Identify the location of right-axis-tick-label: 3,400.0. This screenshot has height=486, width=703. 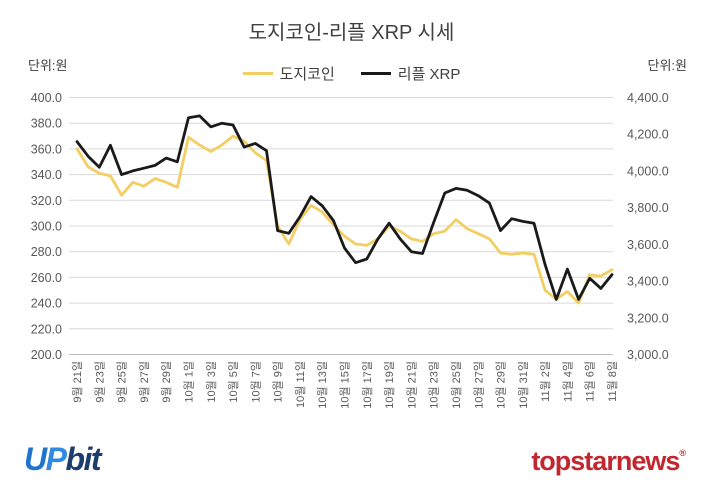
(648, 282).